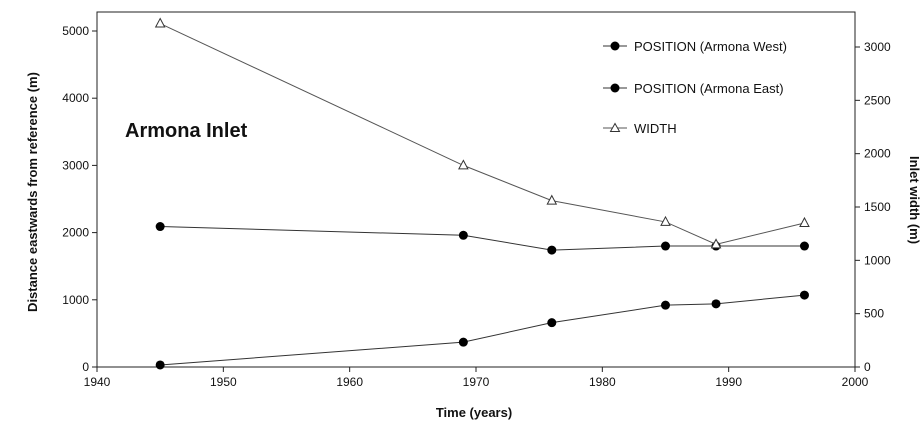 This screenshot has height=423, width=921. Describe the element at coordinates (32, 192) in the screenshot. I see `y-axis-left-title: Distance eastwards from reference (m)` at that location.